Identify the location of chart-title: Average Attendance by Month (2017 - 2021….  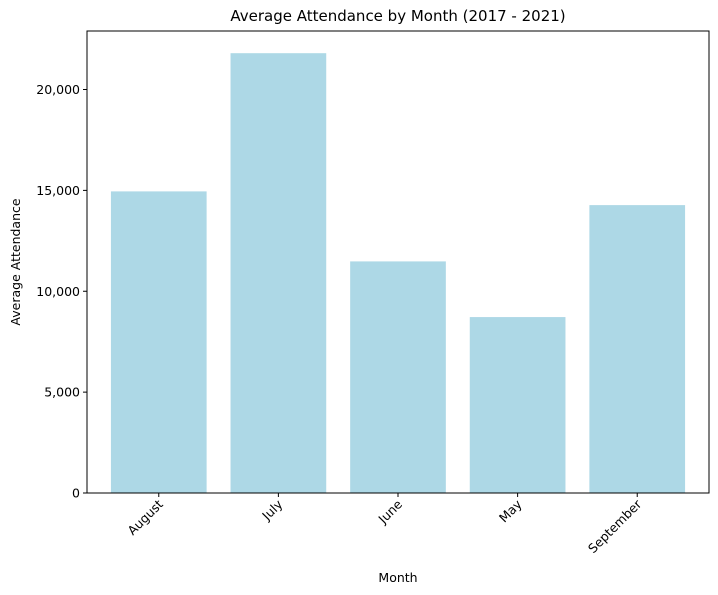
(397, 16).